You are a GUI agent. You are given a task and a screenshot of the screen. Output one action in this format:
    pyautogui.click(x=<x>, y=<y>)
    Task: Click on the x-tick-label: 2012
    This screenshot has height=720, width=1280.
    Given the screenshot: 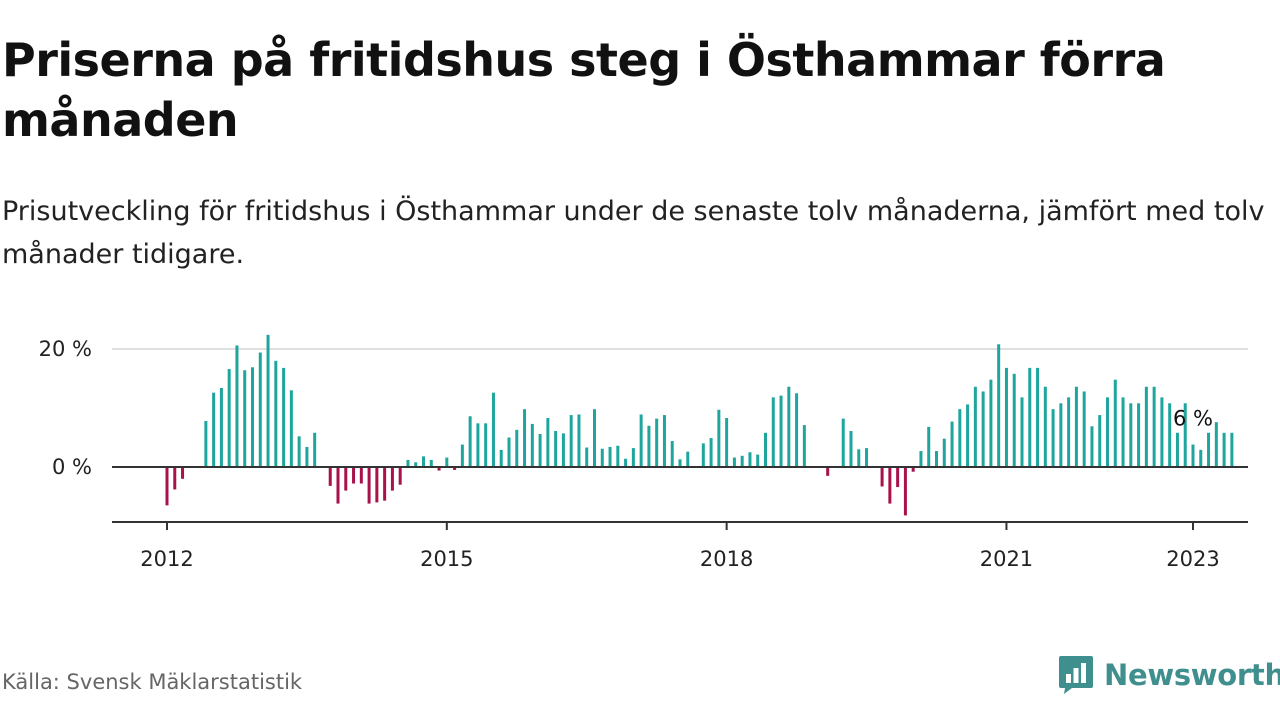 What is the action you would take?
    pyautogui.click(x=166, y=559)
    